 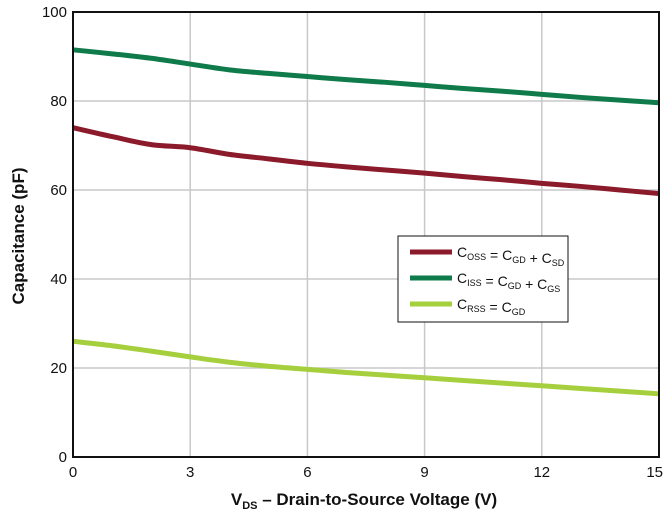 What do you see at coordinates (249, 506) in the screenshot?
I see `x-axis-title-sub: DS` at bounding box center [249, 506].